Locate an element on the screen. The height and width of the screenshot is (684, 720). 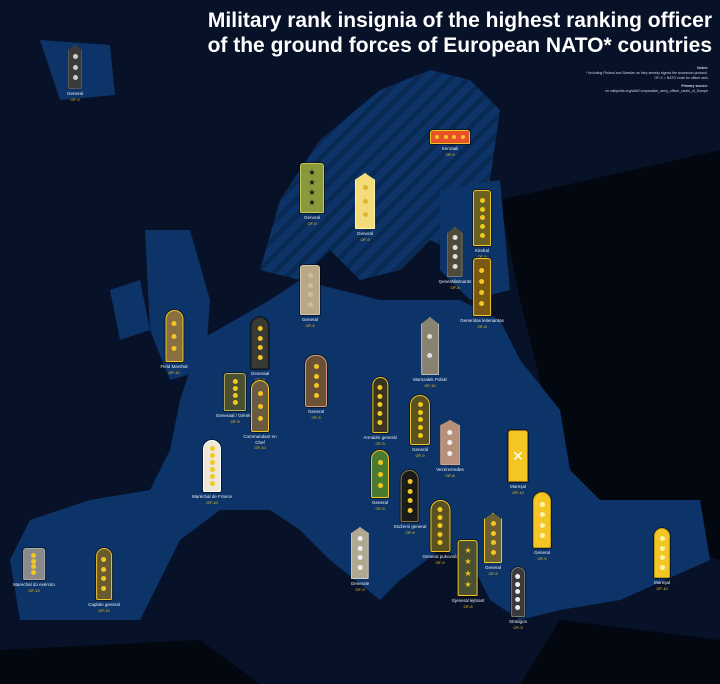
insignia-north-macedonia: General OF-9 is located at coordinates (493, 544).